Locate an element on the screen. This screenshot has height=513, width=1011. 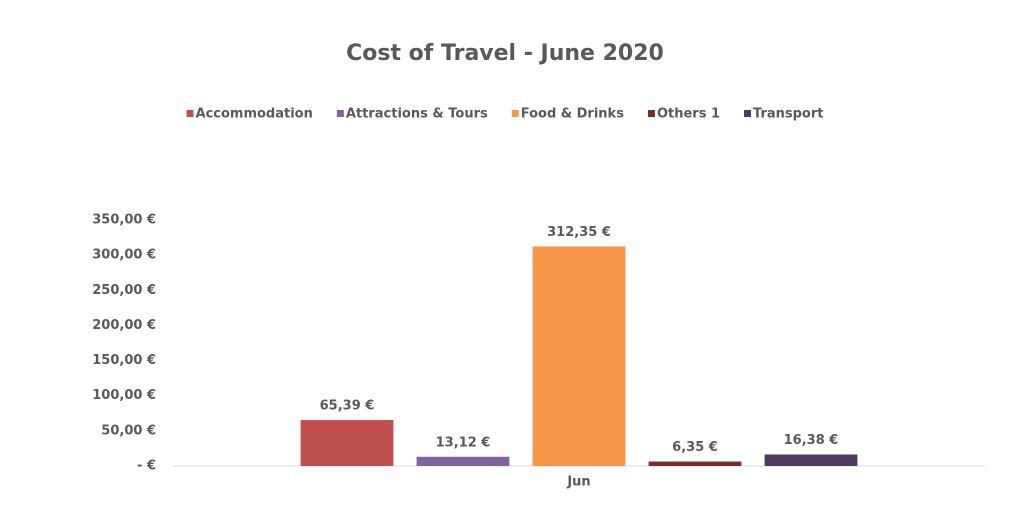
y-tick-label: 100,00 € is located at coordinates (124, 395).